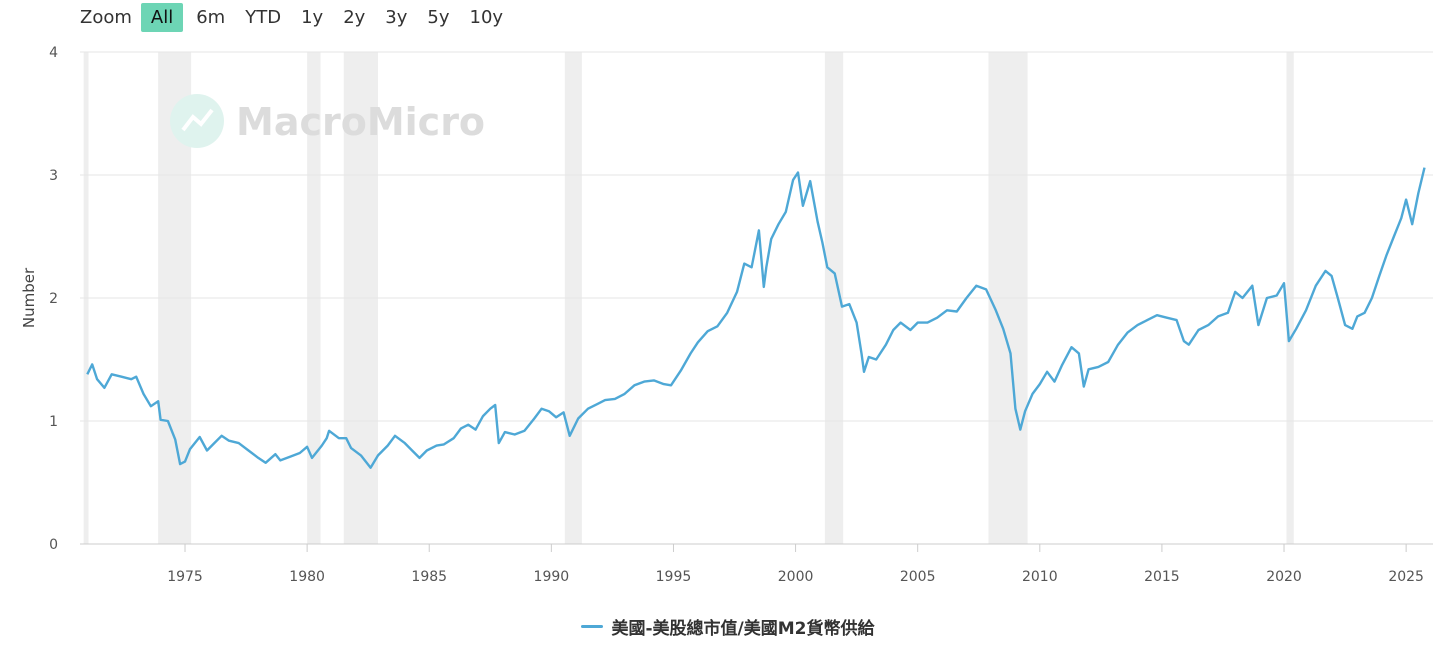 This screenshot has width=1456, height=663. What do you see at coordinates (674, 577) in the screenshot?
I see `x-tick-label-1995: 1995` at bounding box center [674, 577].